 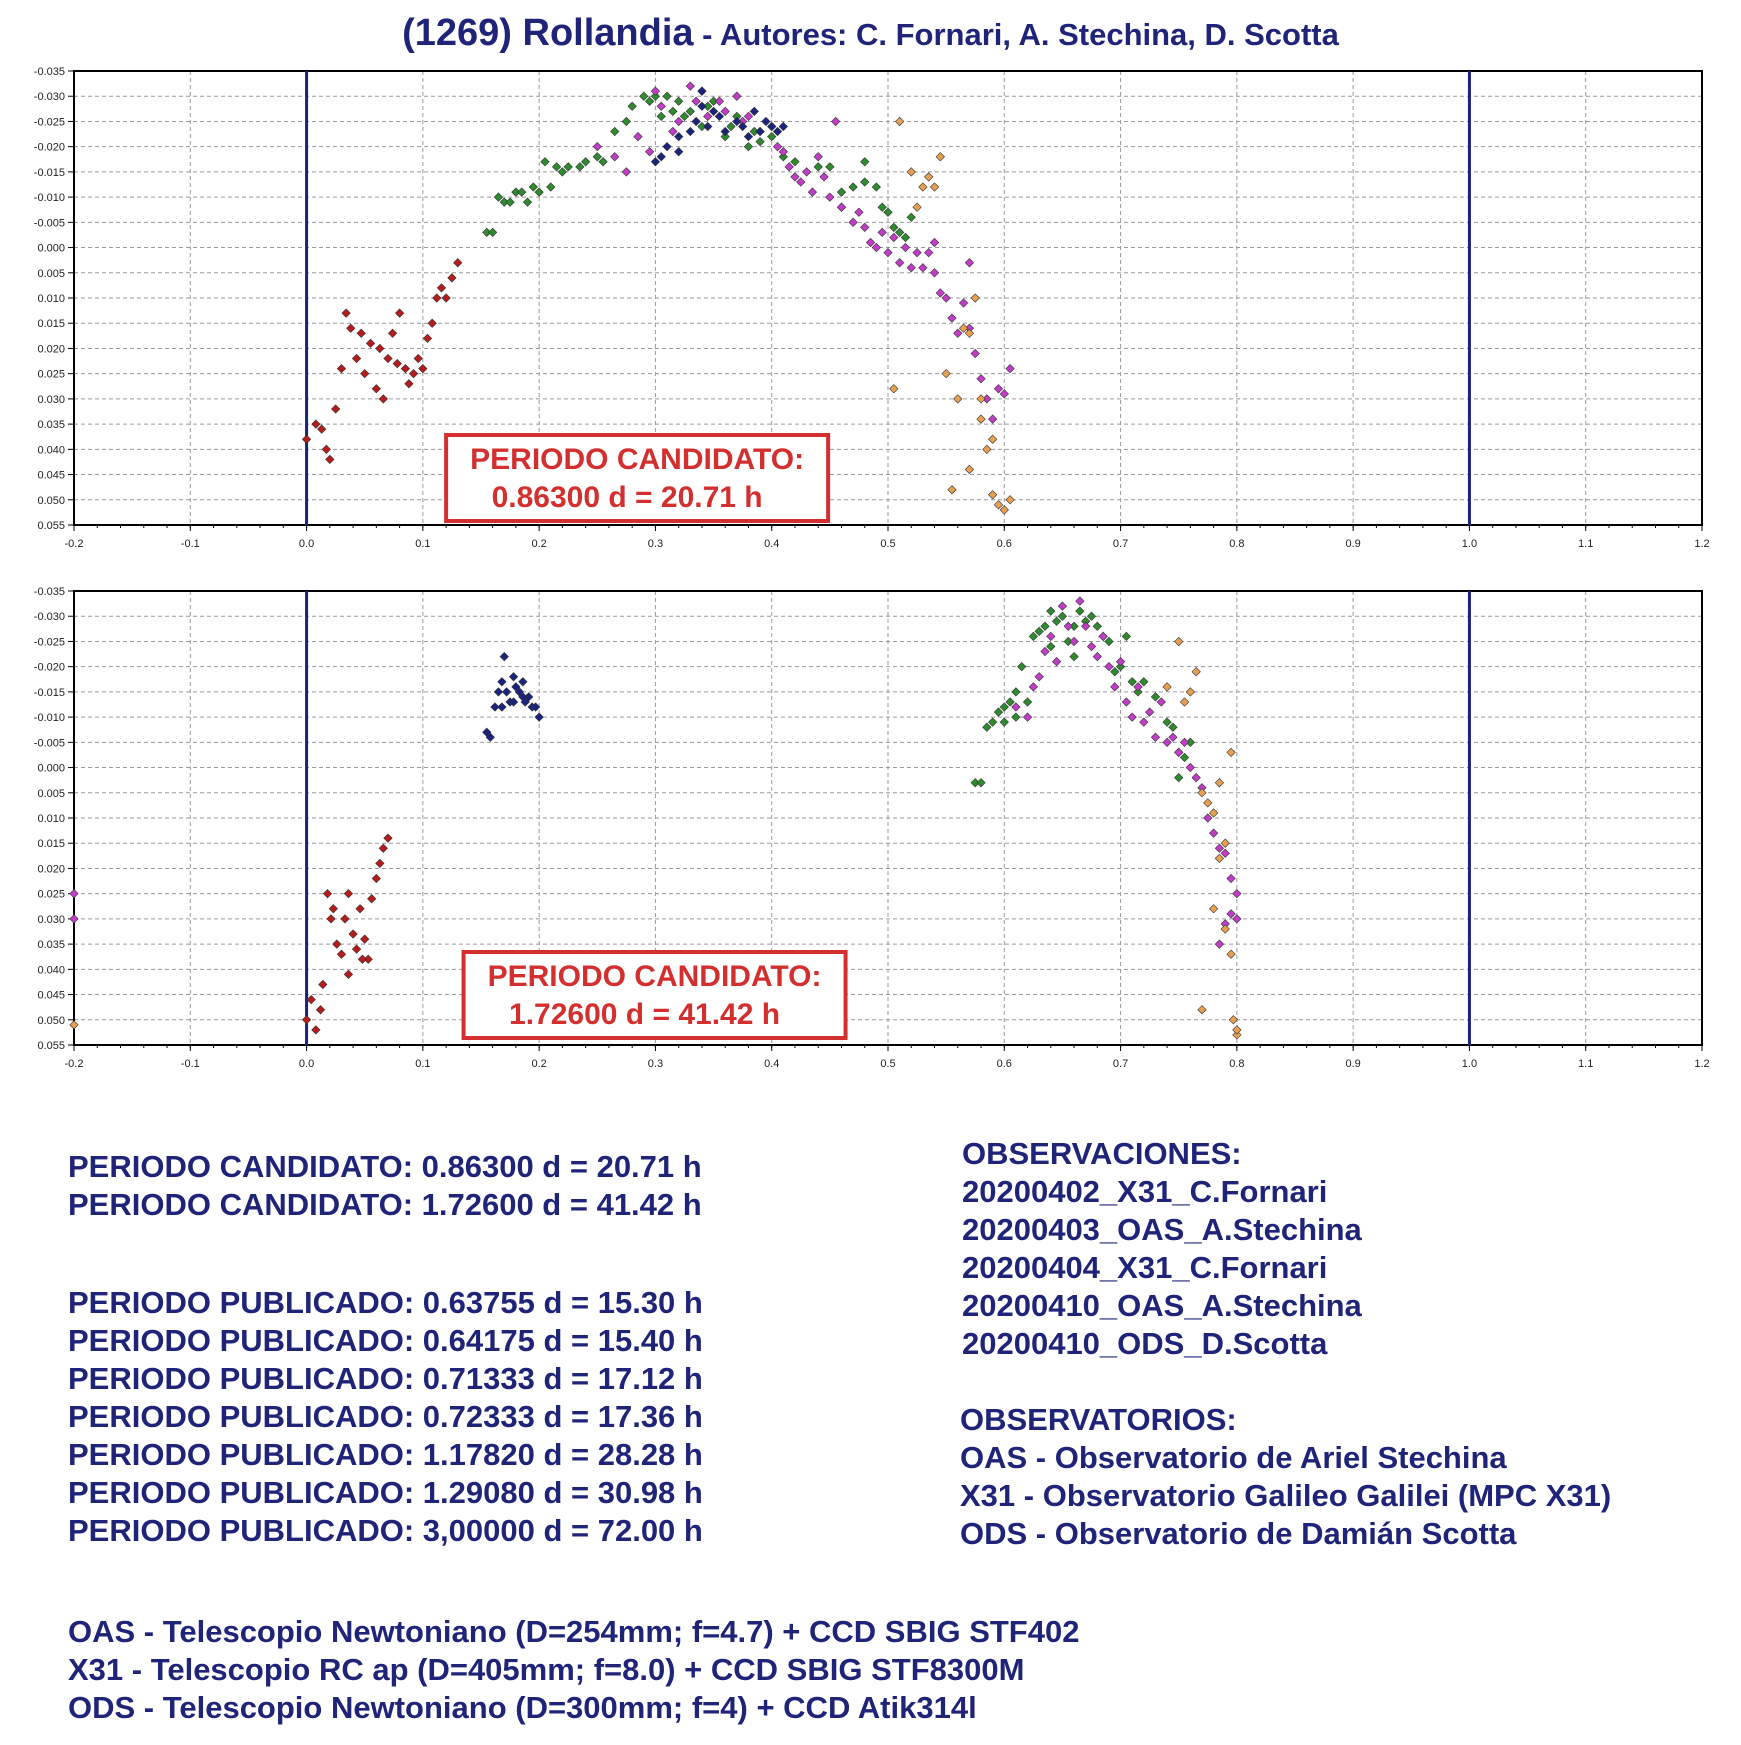 I want to click on x-tick-label: 0.1, so click(x=422, y=1064).